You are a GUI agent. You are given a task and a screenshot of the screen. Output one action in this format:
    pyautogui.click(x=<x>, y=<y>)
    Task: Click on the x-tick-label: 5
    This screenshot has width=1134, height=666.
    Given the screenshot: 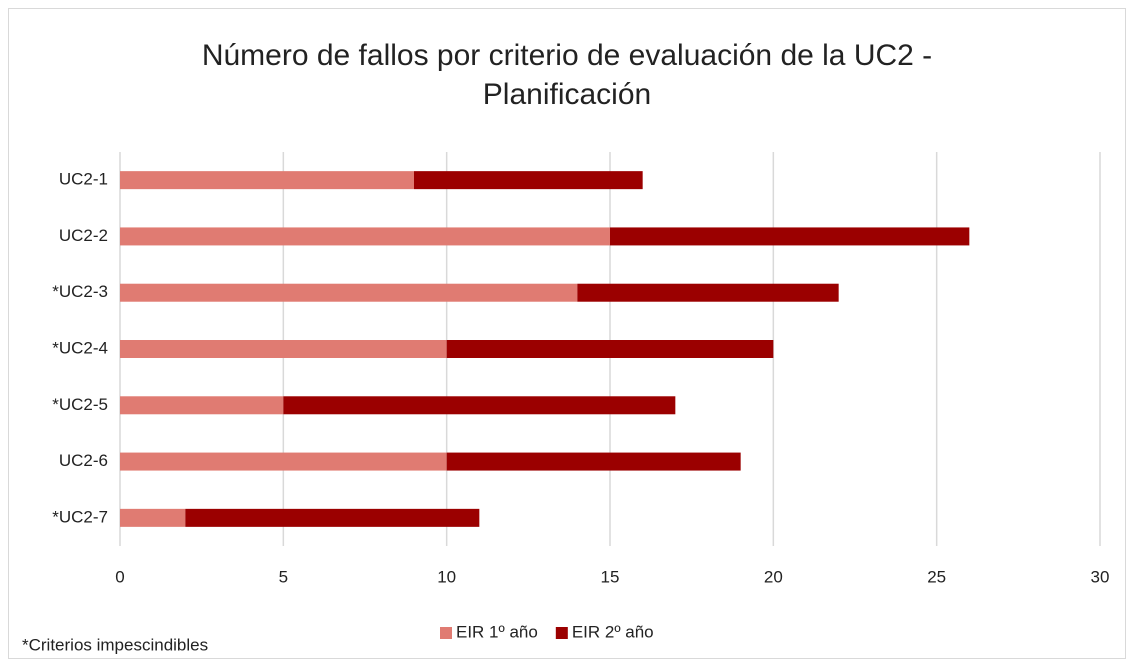 What is the action you would take?
    pyautogui.click(x=283, y=576)
    